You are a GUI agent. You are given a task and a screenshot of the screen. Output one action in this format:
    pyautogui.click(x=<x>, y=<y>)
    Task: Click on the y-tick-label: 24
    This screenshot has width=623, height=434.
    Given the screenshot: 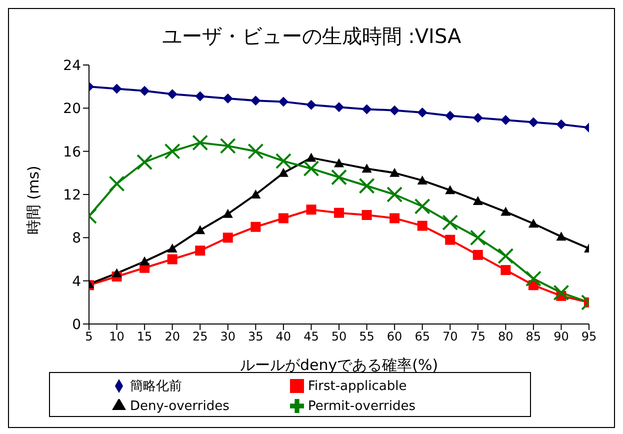 What is the action you would take?
    pyautogui.click(x=72, y=66)
    